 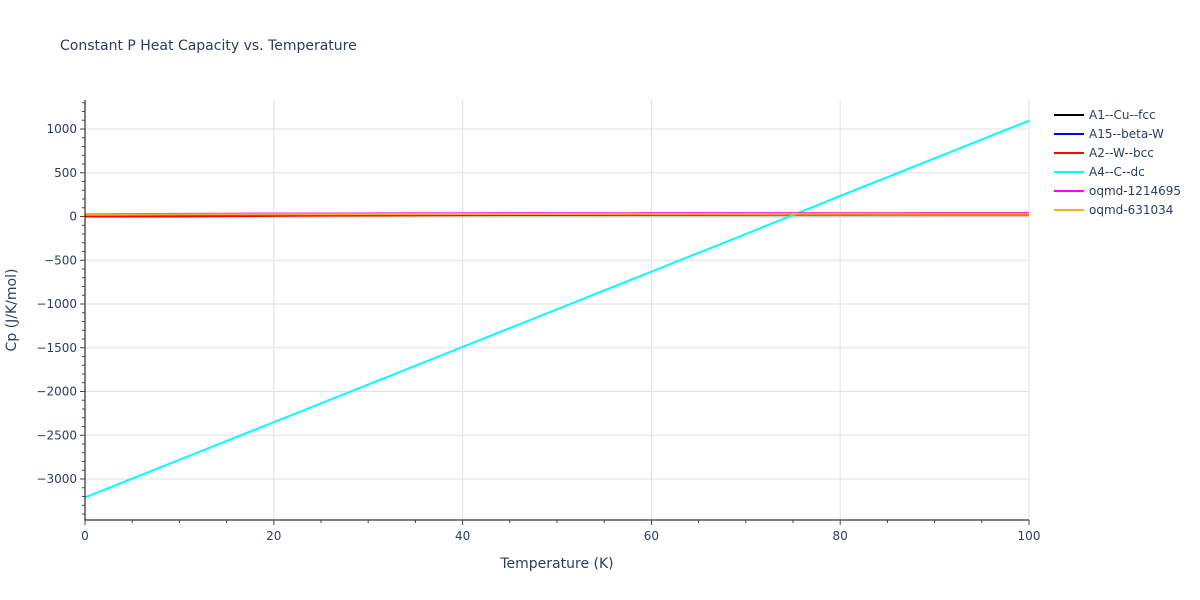 I want to click on svg-text: A2--W--bcc, so click(x=1121, y=153).